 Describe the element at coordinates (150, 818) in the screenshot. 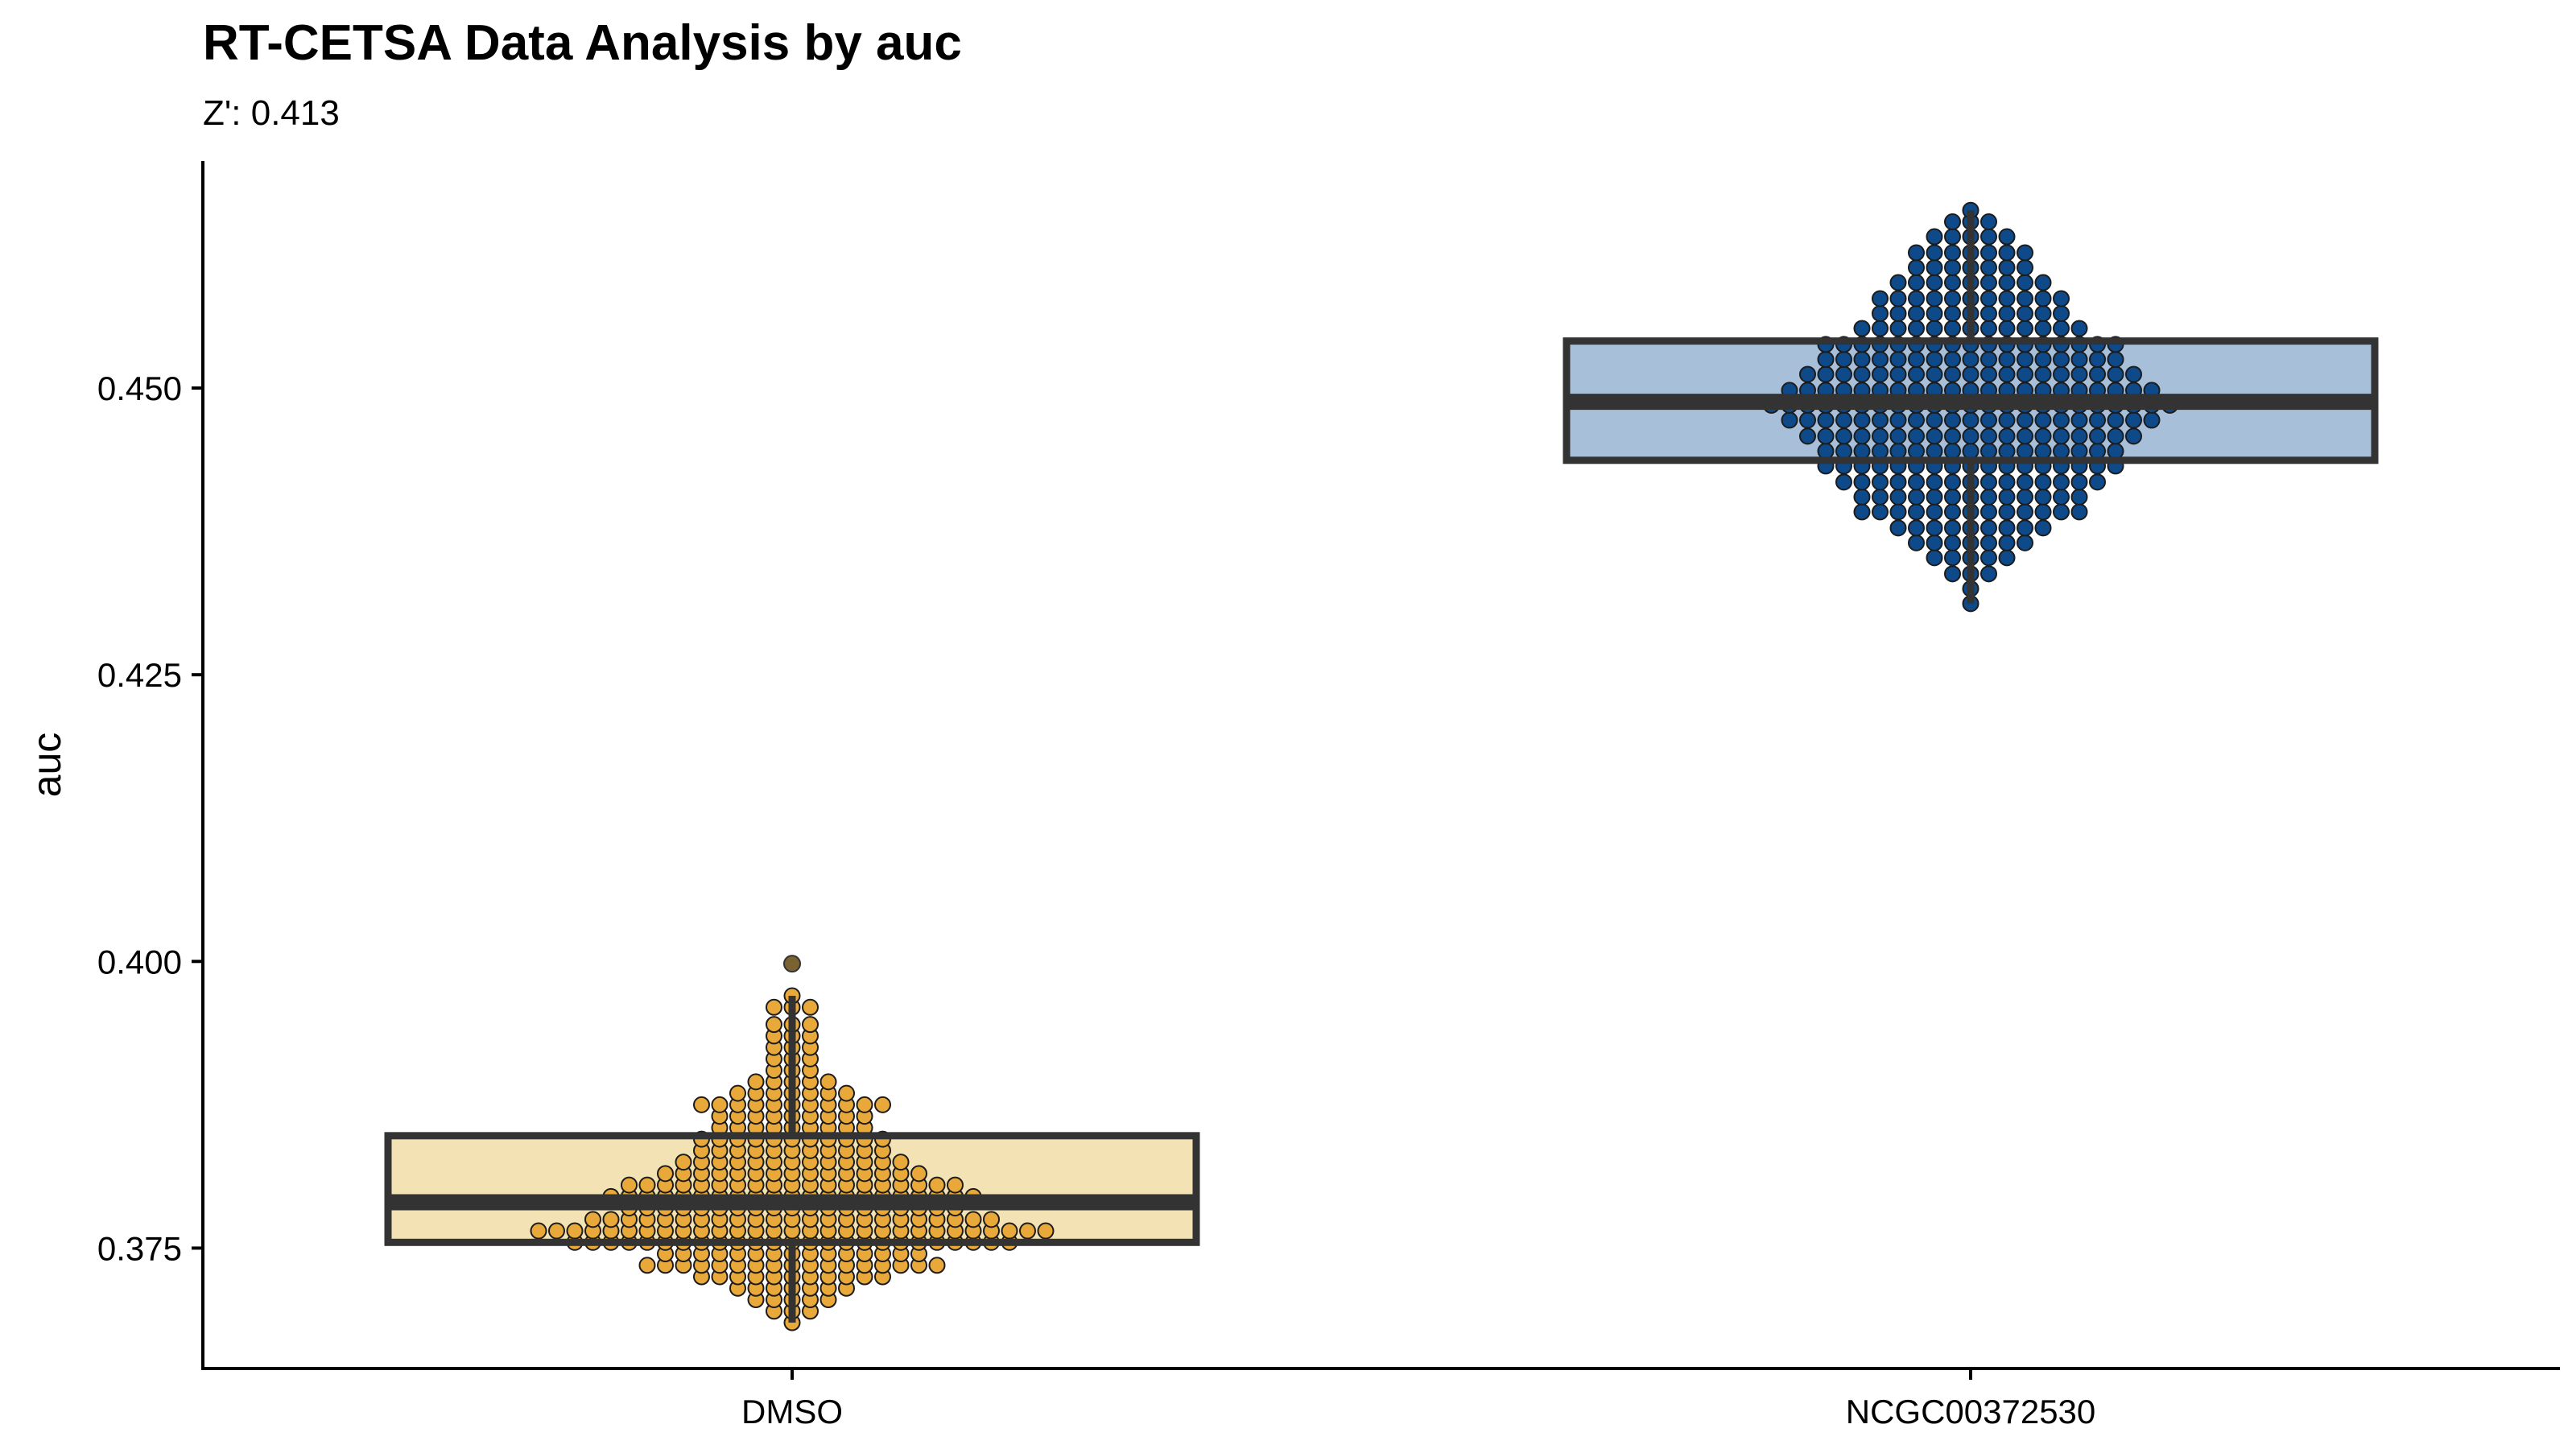

I see `y-axis-ticks: 0.375 0.400 0.425 0.450` at that location.